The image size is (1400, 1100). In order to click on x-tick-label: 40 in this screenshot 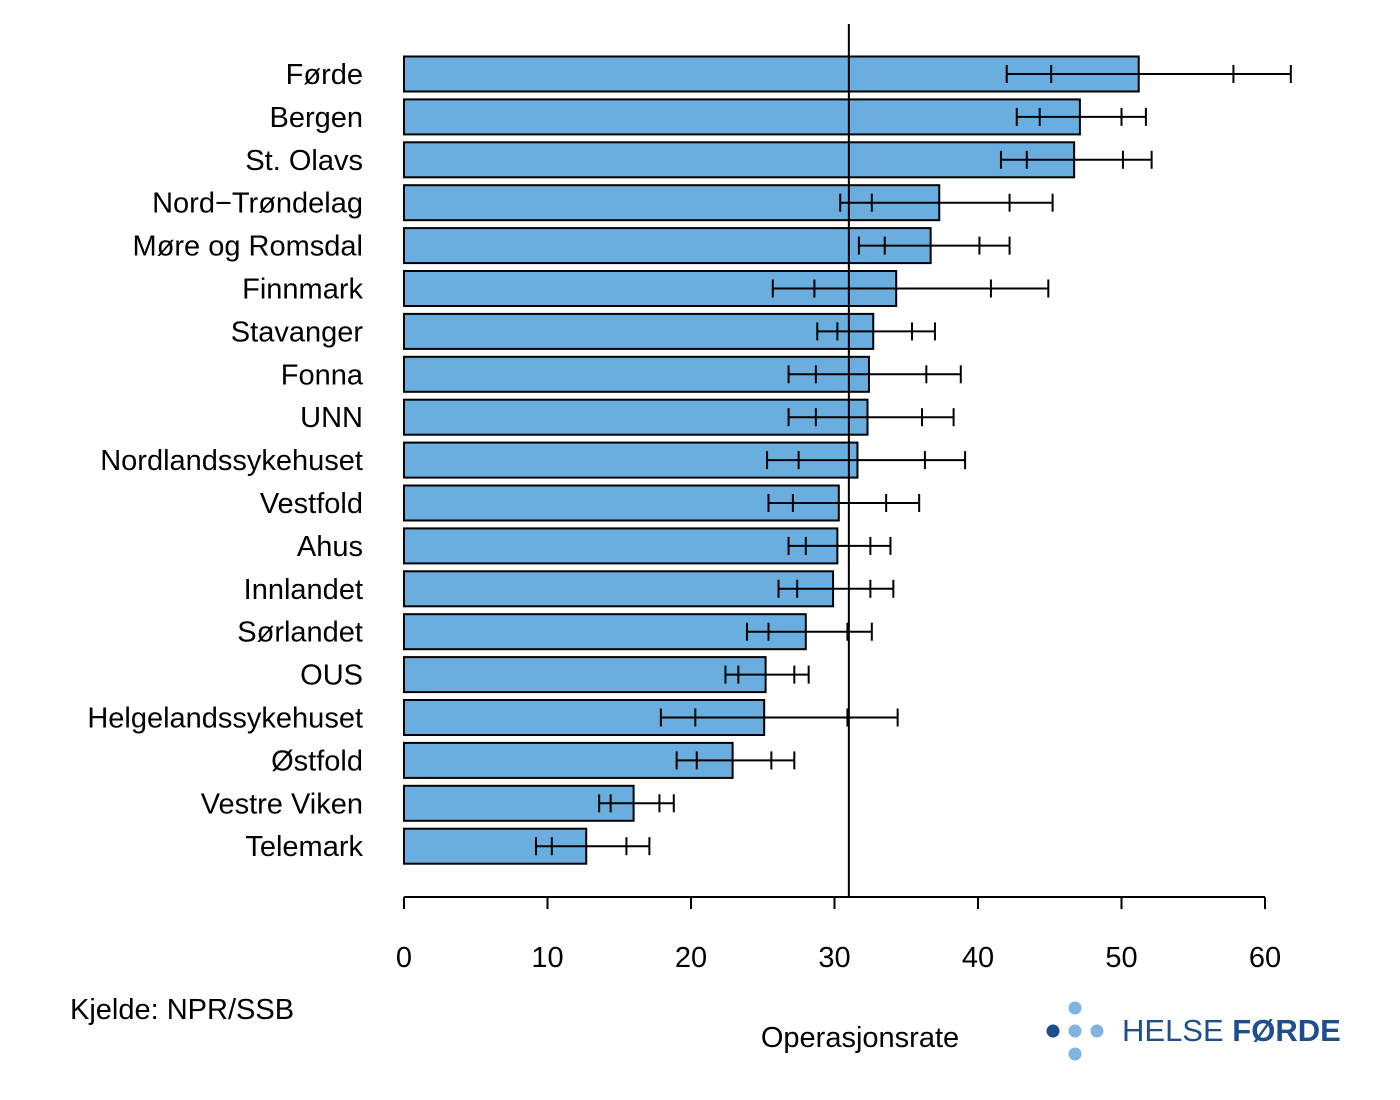, I will do `click(978, 958)`.